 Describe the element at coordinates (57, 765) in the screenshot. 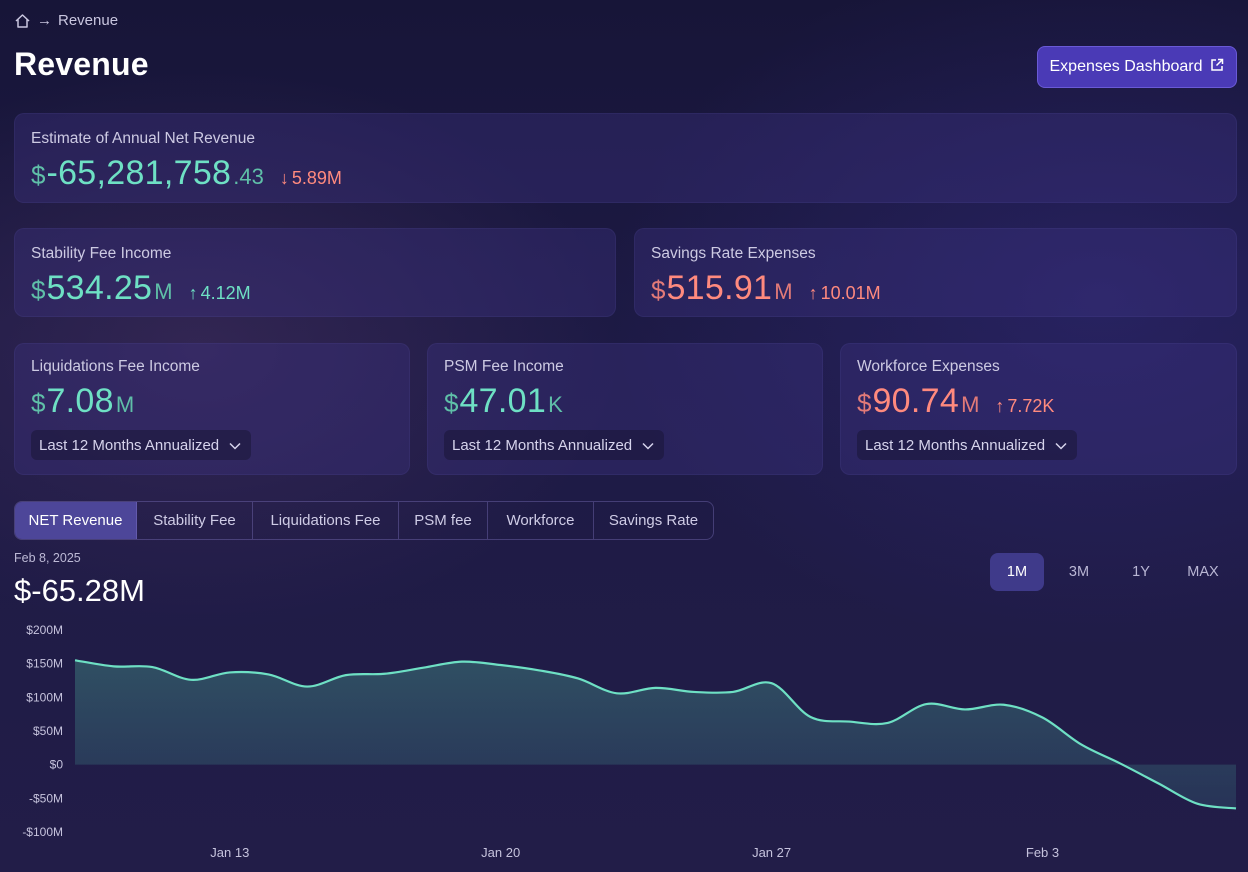

I see `y-tick-label: $0` at that location.